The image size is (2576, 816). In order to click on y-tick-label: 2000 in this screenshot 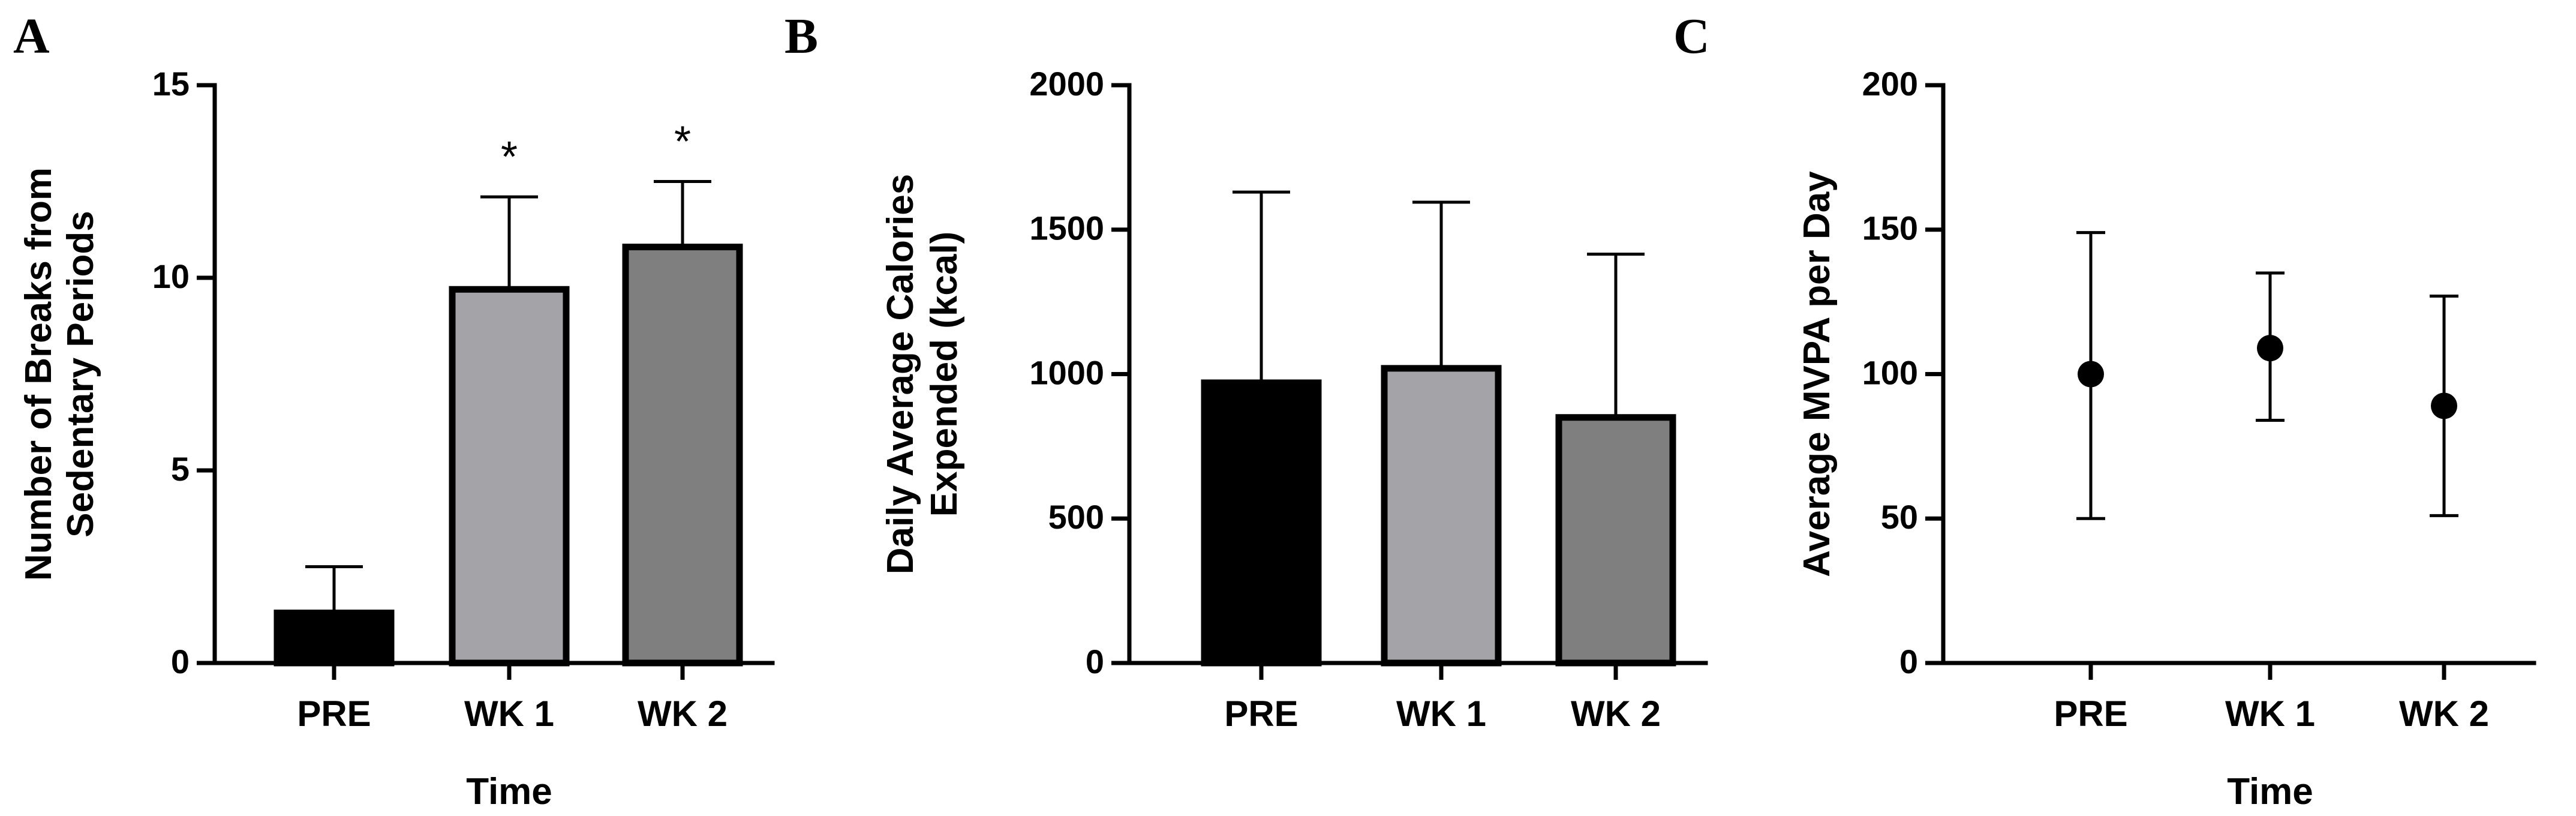, I will do `click(1067, 84)`.